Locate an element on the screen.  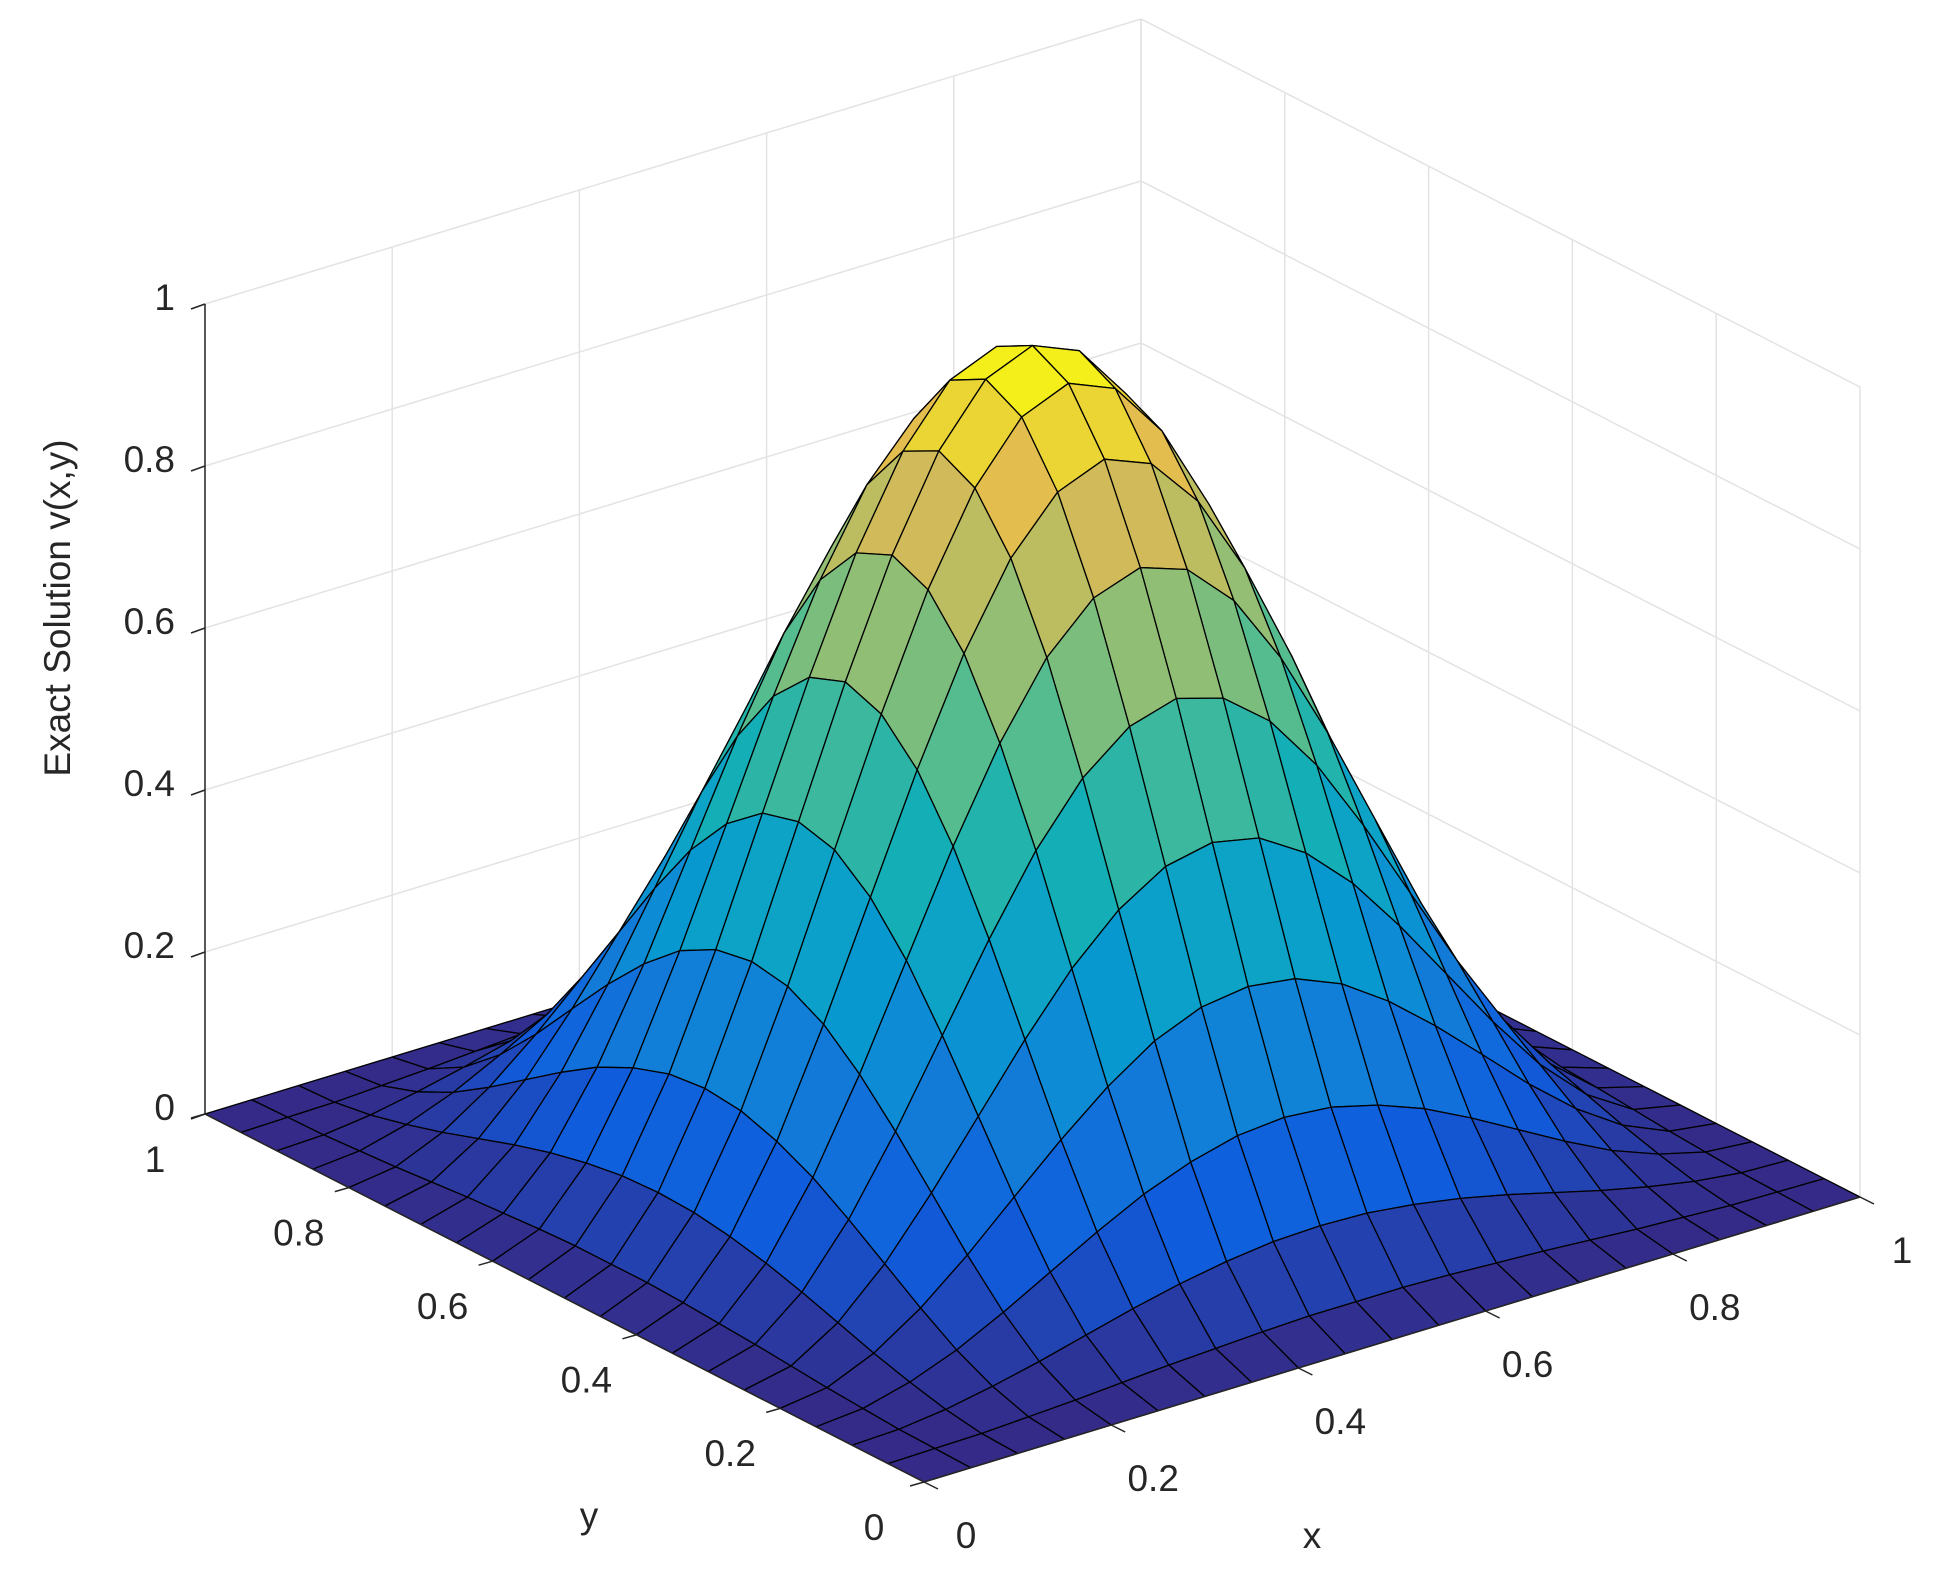
x-tick-label: 0.2 is located at coordinates (1152, 1478).